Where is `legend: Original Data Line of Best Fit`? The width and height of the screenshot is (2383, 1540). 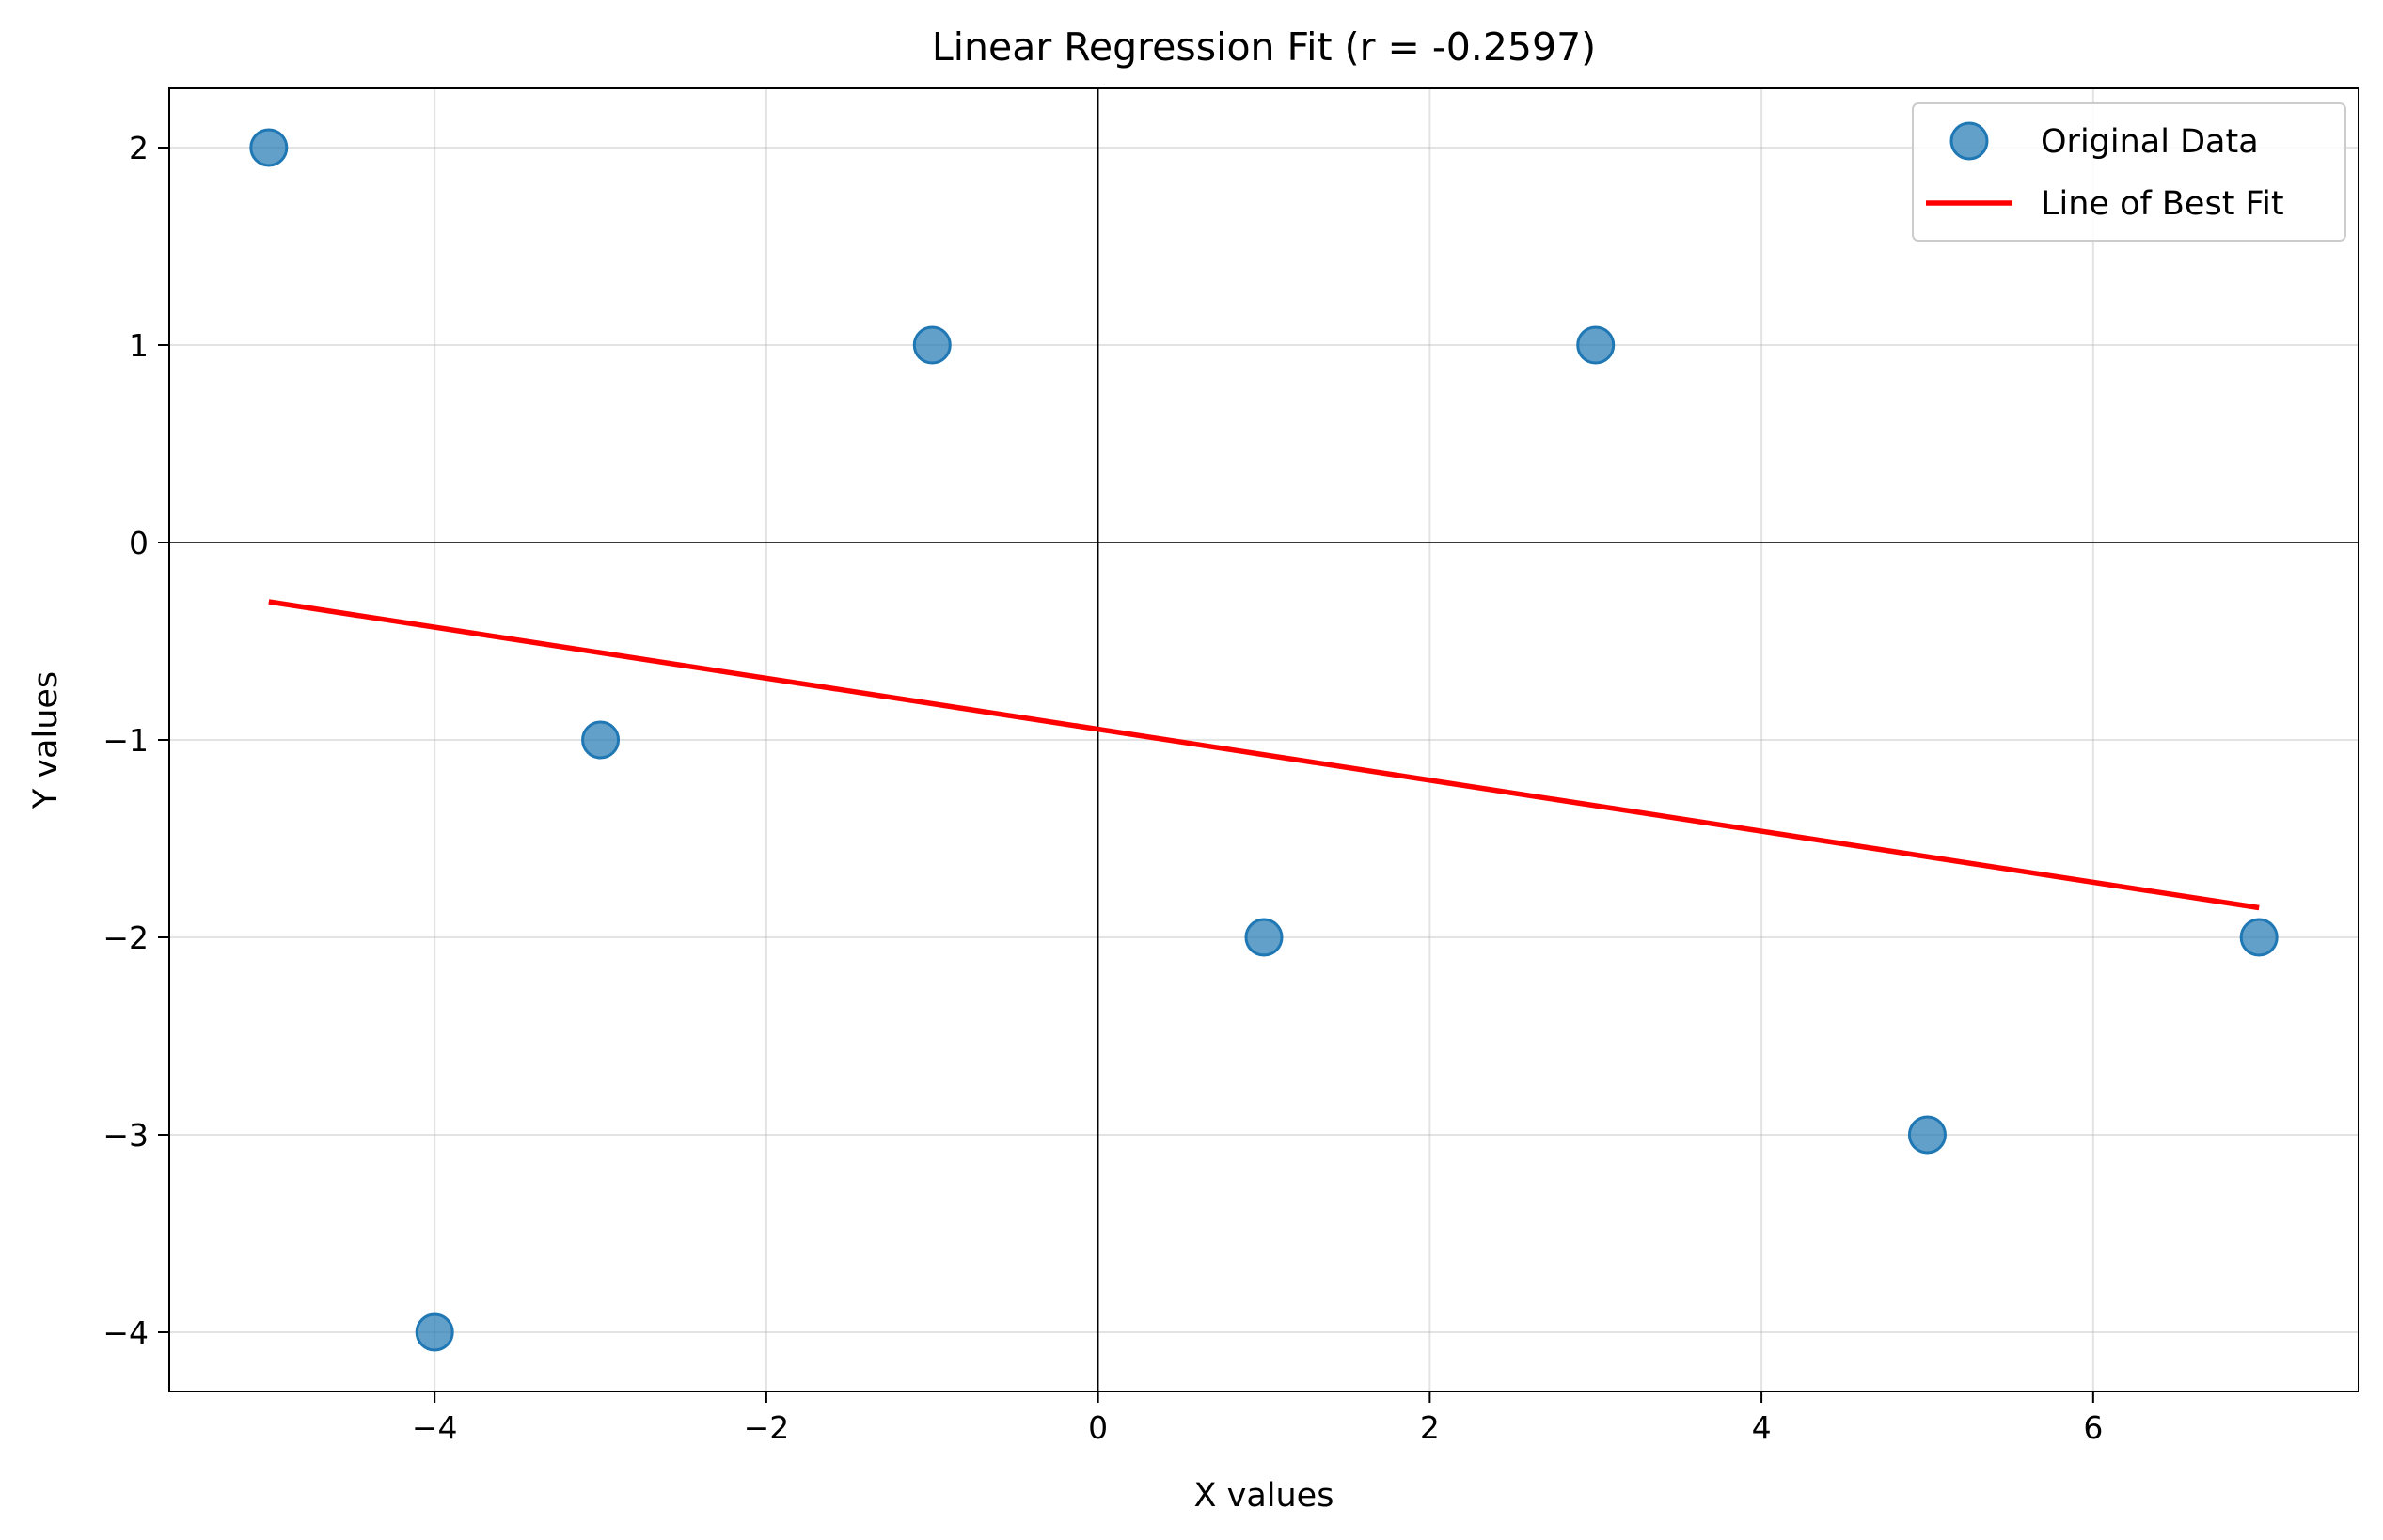
legend: Original Data Line of Best Fit is located at coordinates (2129, 172).